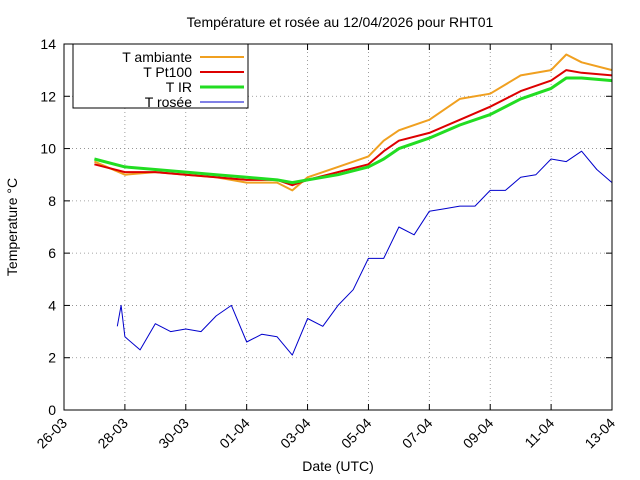 The image size is (640, 480). I want to click on y-tick-label: 10, so click(48, 149).